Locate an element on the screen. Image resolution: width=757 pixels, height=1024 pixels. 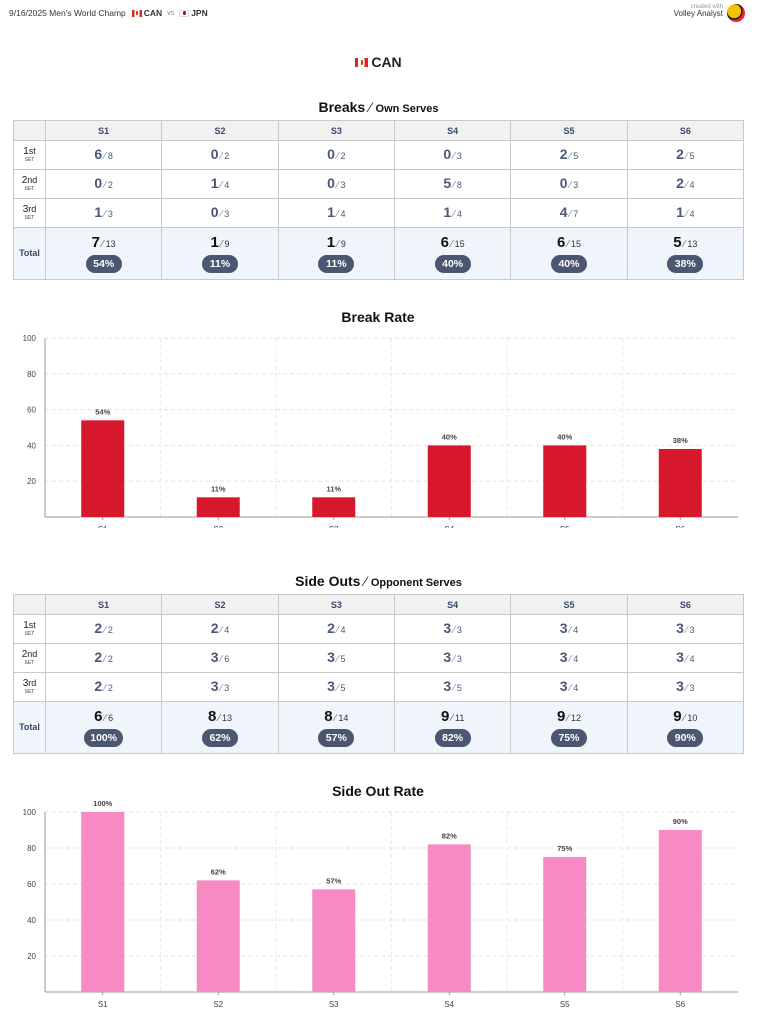
x-tick-label: S6 is located at coordinates (680, 526).